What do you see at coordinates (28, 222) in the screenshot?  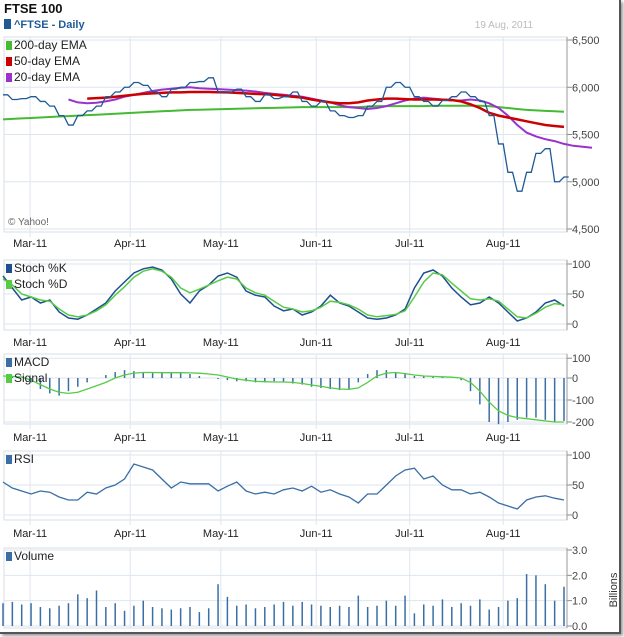 I see `copyright: © Yahoo!` at bounding box center [28, 222].